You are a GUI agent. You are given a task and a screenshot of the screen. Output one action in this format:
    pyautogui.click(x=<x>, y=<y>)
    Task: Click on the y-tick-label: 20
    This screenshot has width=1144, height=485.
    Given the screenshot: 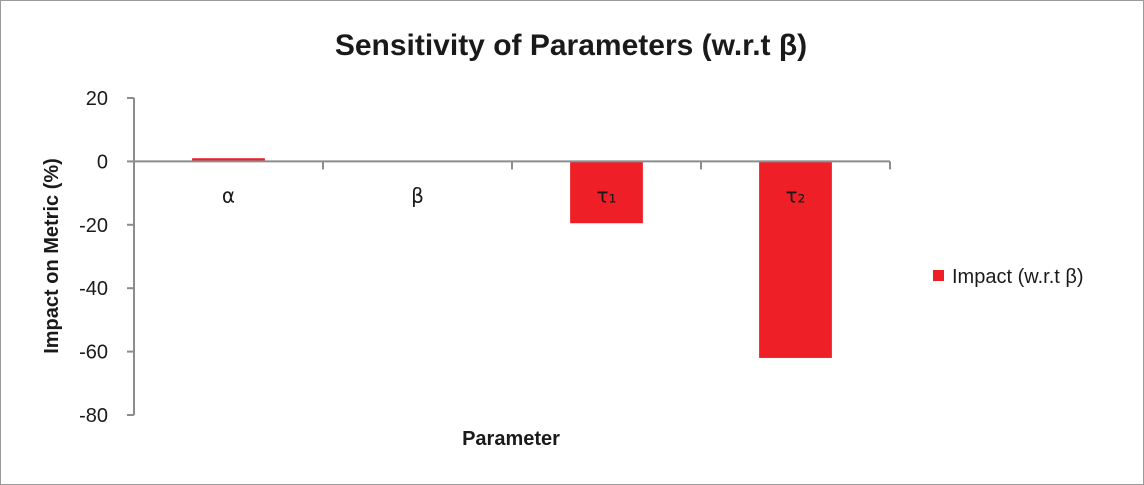 What is the action you would take?
    pyautogui.click(x=97, y=99)
    